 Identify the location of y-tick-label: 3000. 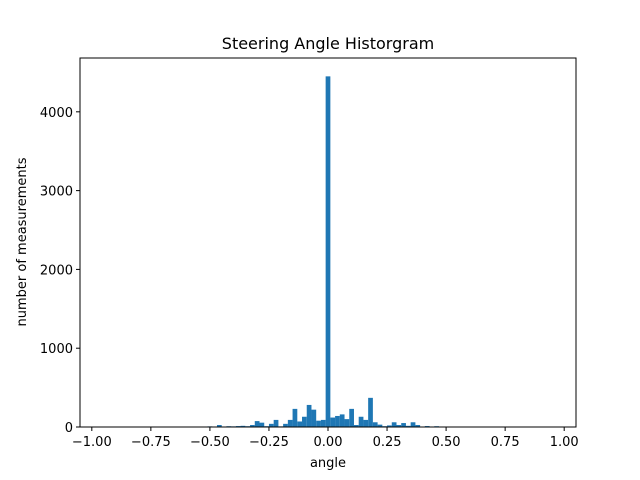
(56, 192).